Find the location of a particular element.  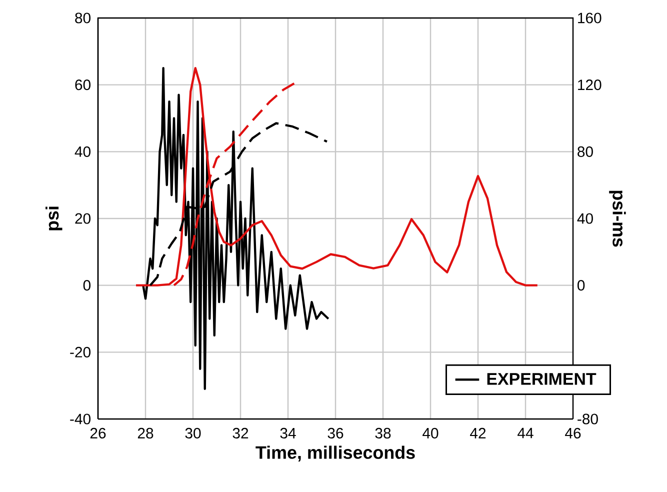

y-tick-label: 40 is located at coordinates (82, 151).